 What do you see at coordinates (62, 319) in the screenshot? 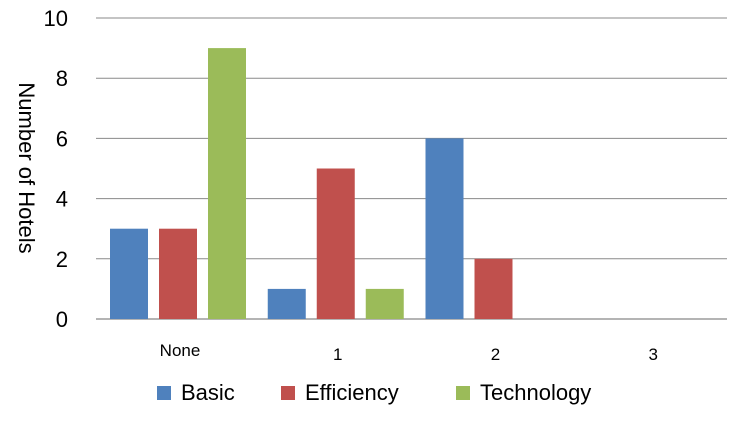
I see `y-tick-label: 0` at bounding box center [62, 319].